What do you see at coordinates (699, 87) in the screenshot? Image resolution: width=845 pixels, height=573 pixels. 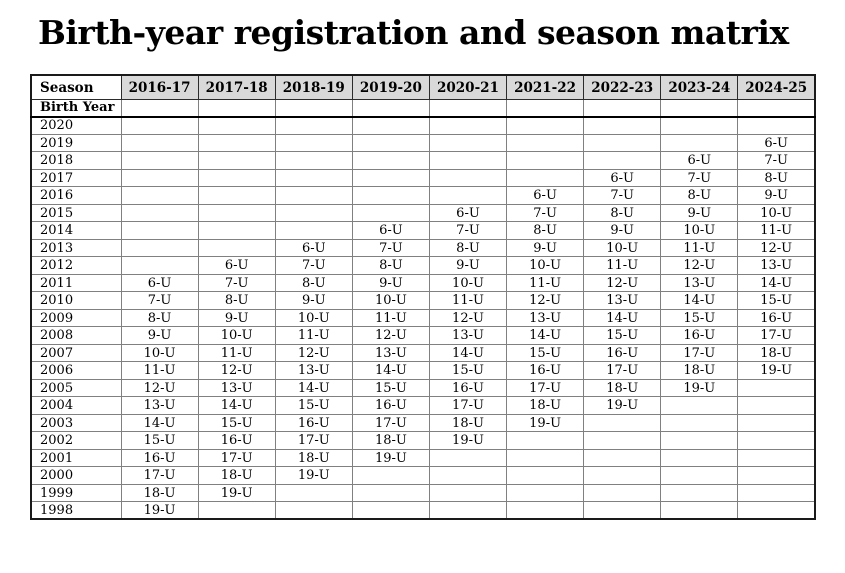 I see `season-header-2023-24: 2023-24` at bounding box center [699, 87].